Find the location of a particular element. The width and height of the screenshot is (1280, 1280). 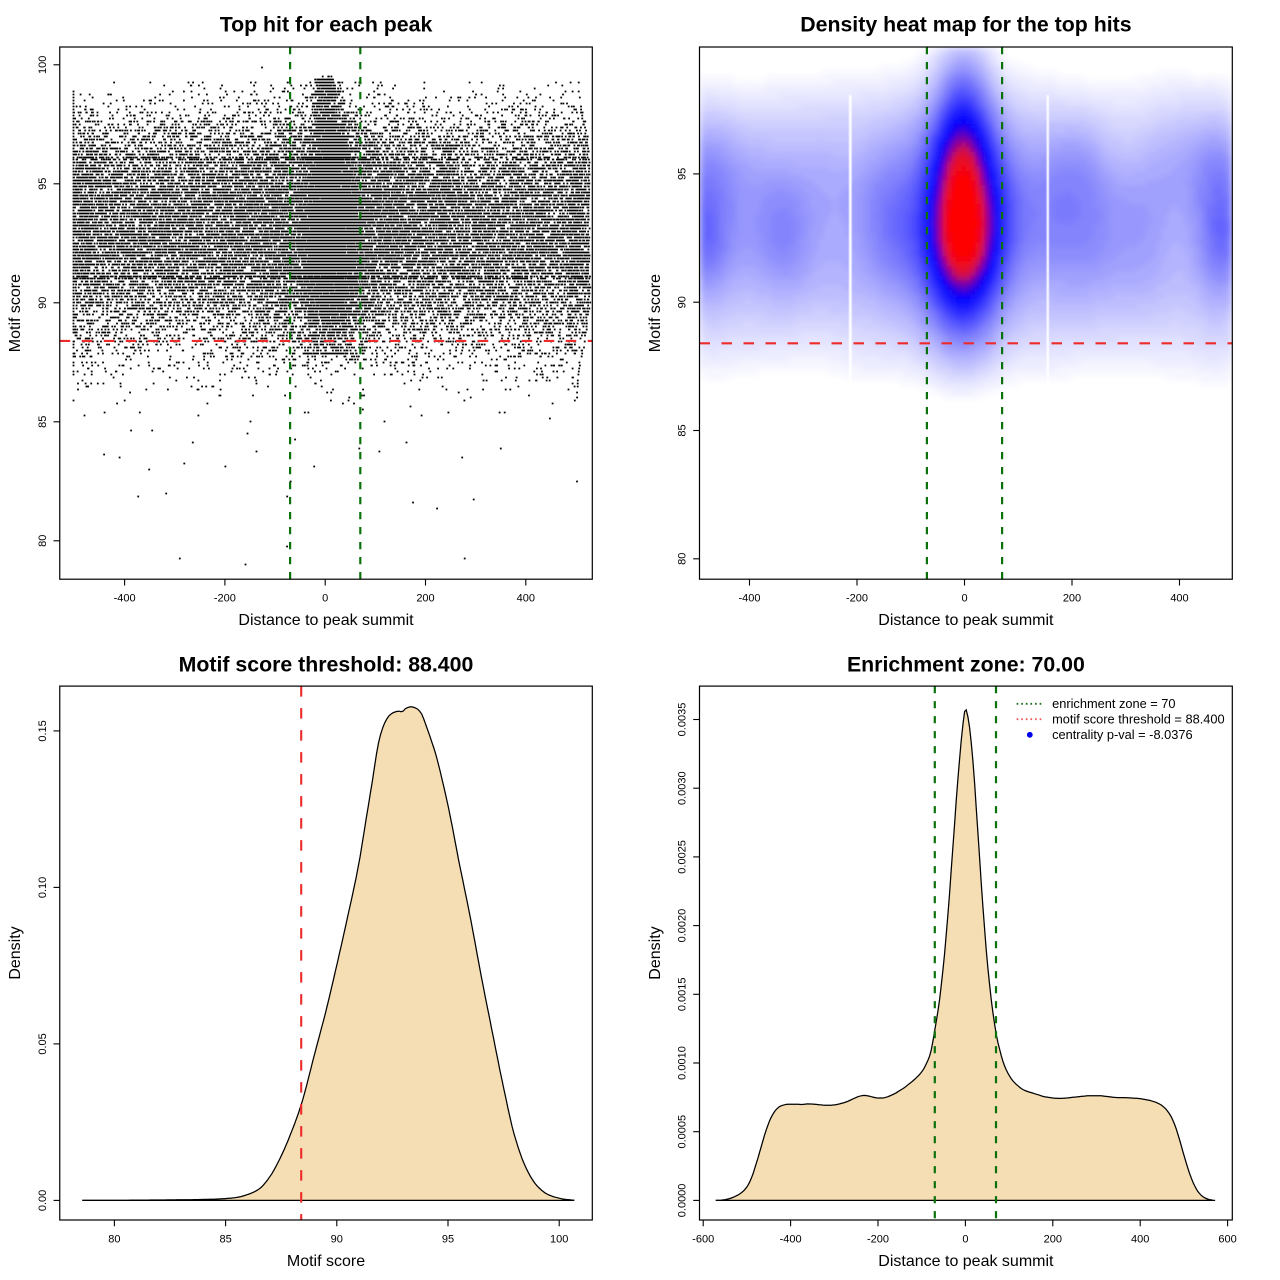

svg-text: 0.0020 is located at coordinates (683, 926).